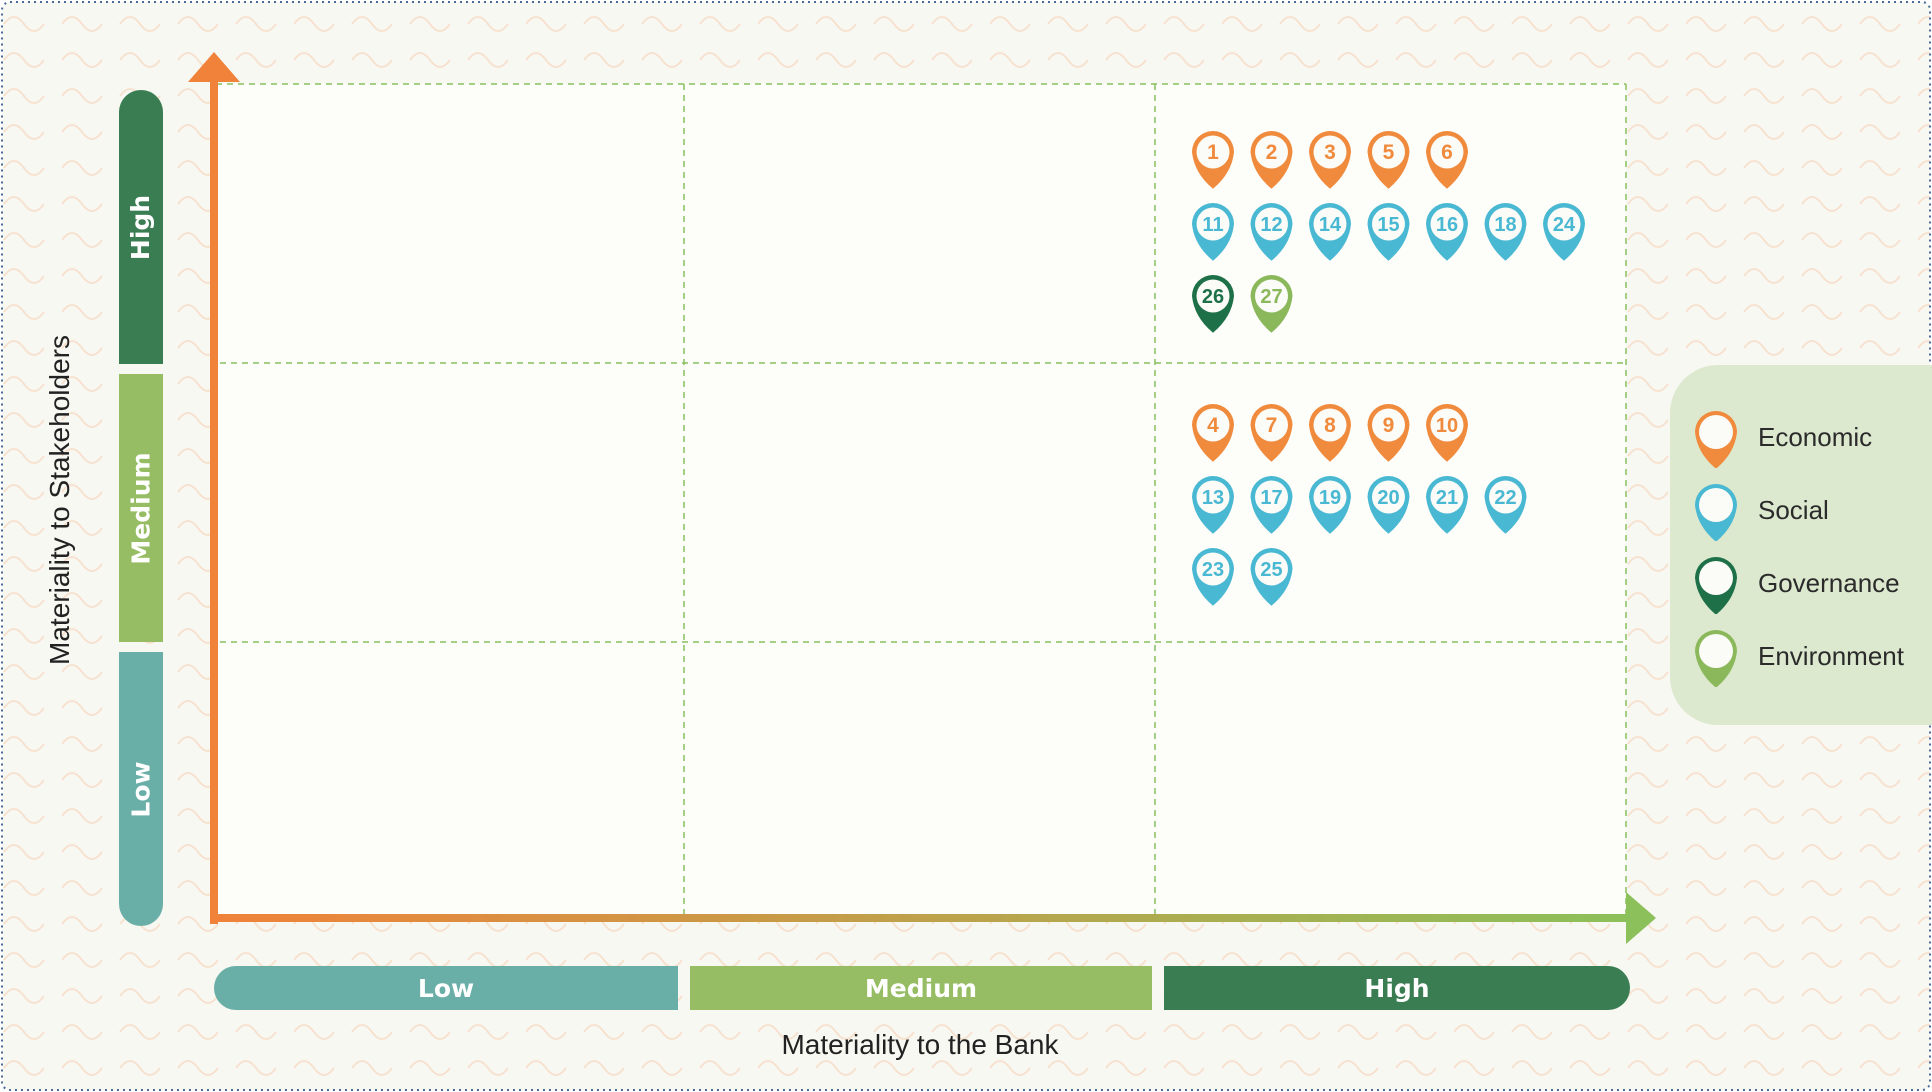  Describe the element at coordinates (1213, 570) in the screenshot. I see `topic-number-23: 23` at that location.